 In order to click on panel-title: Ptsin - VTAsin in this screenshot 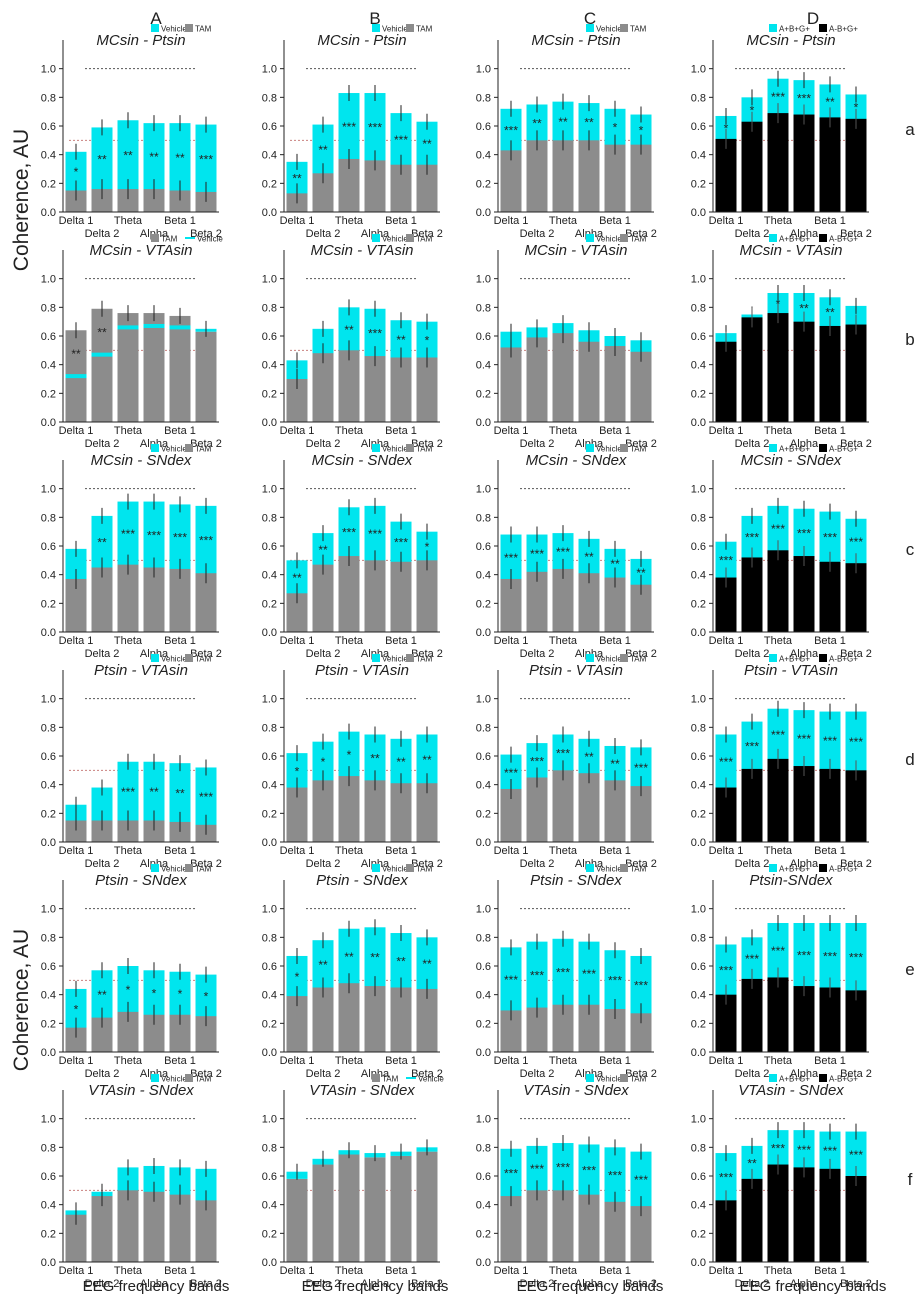, I will do `click(141, 670)`.